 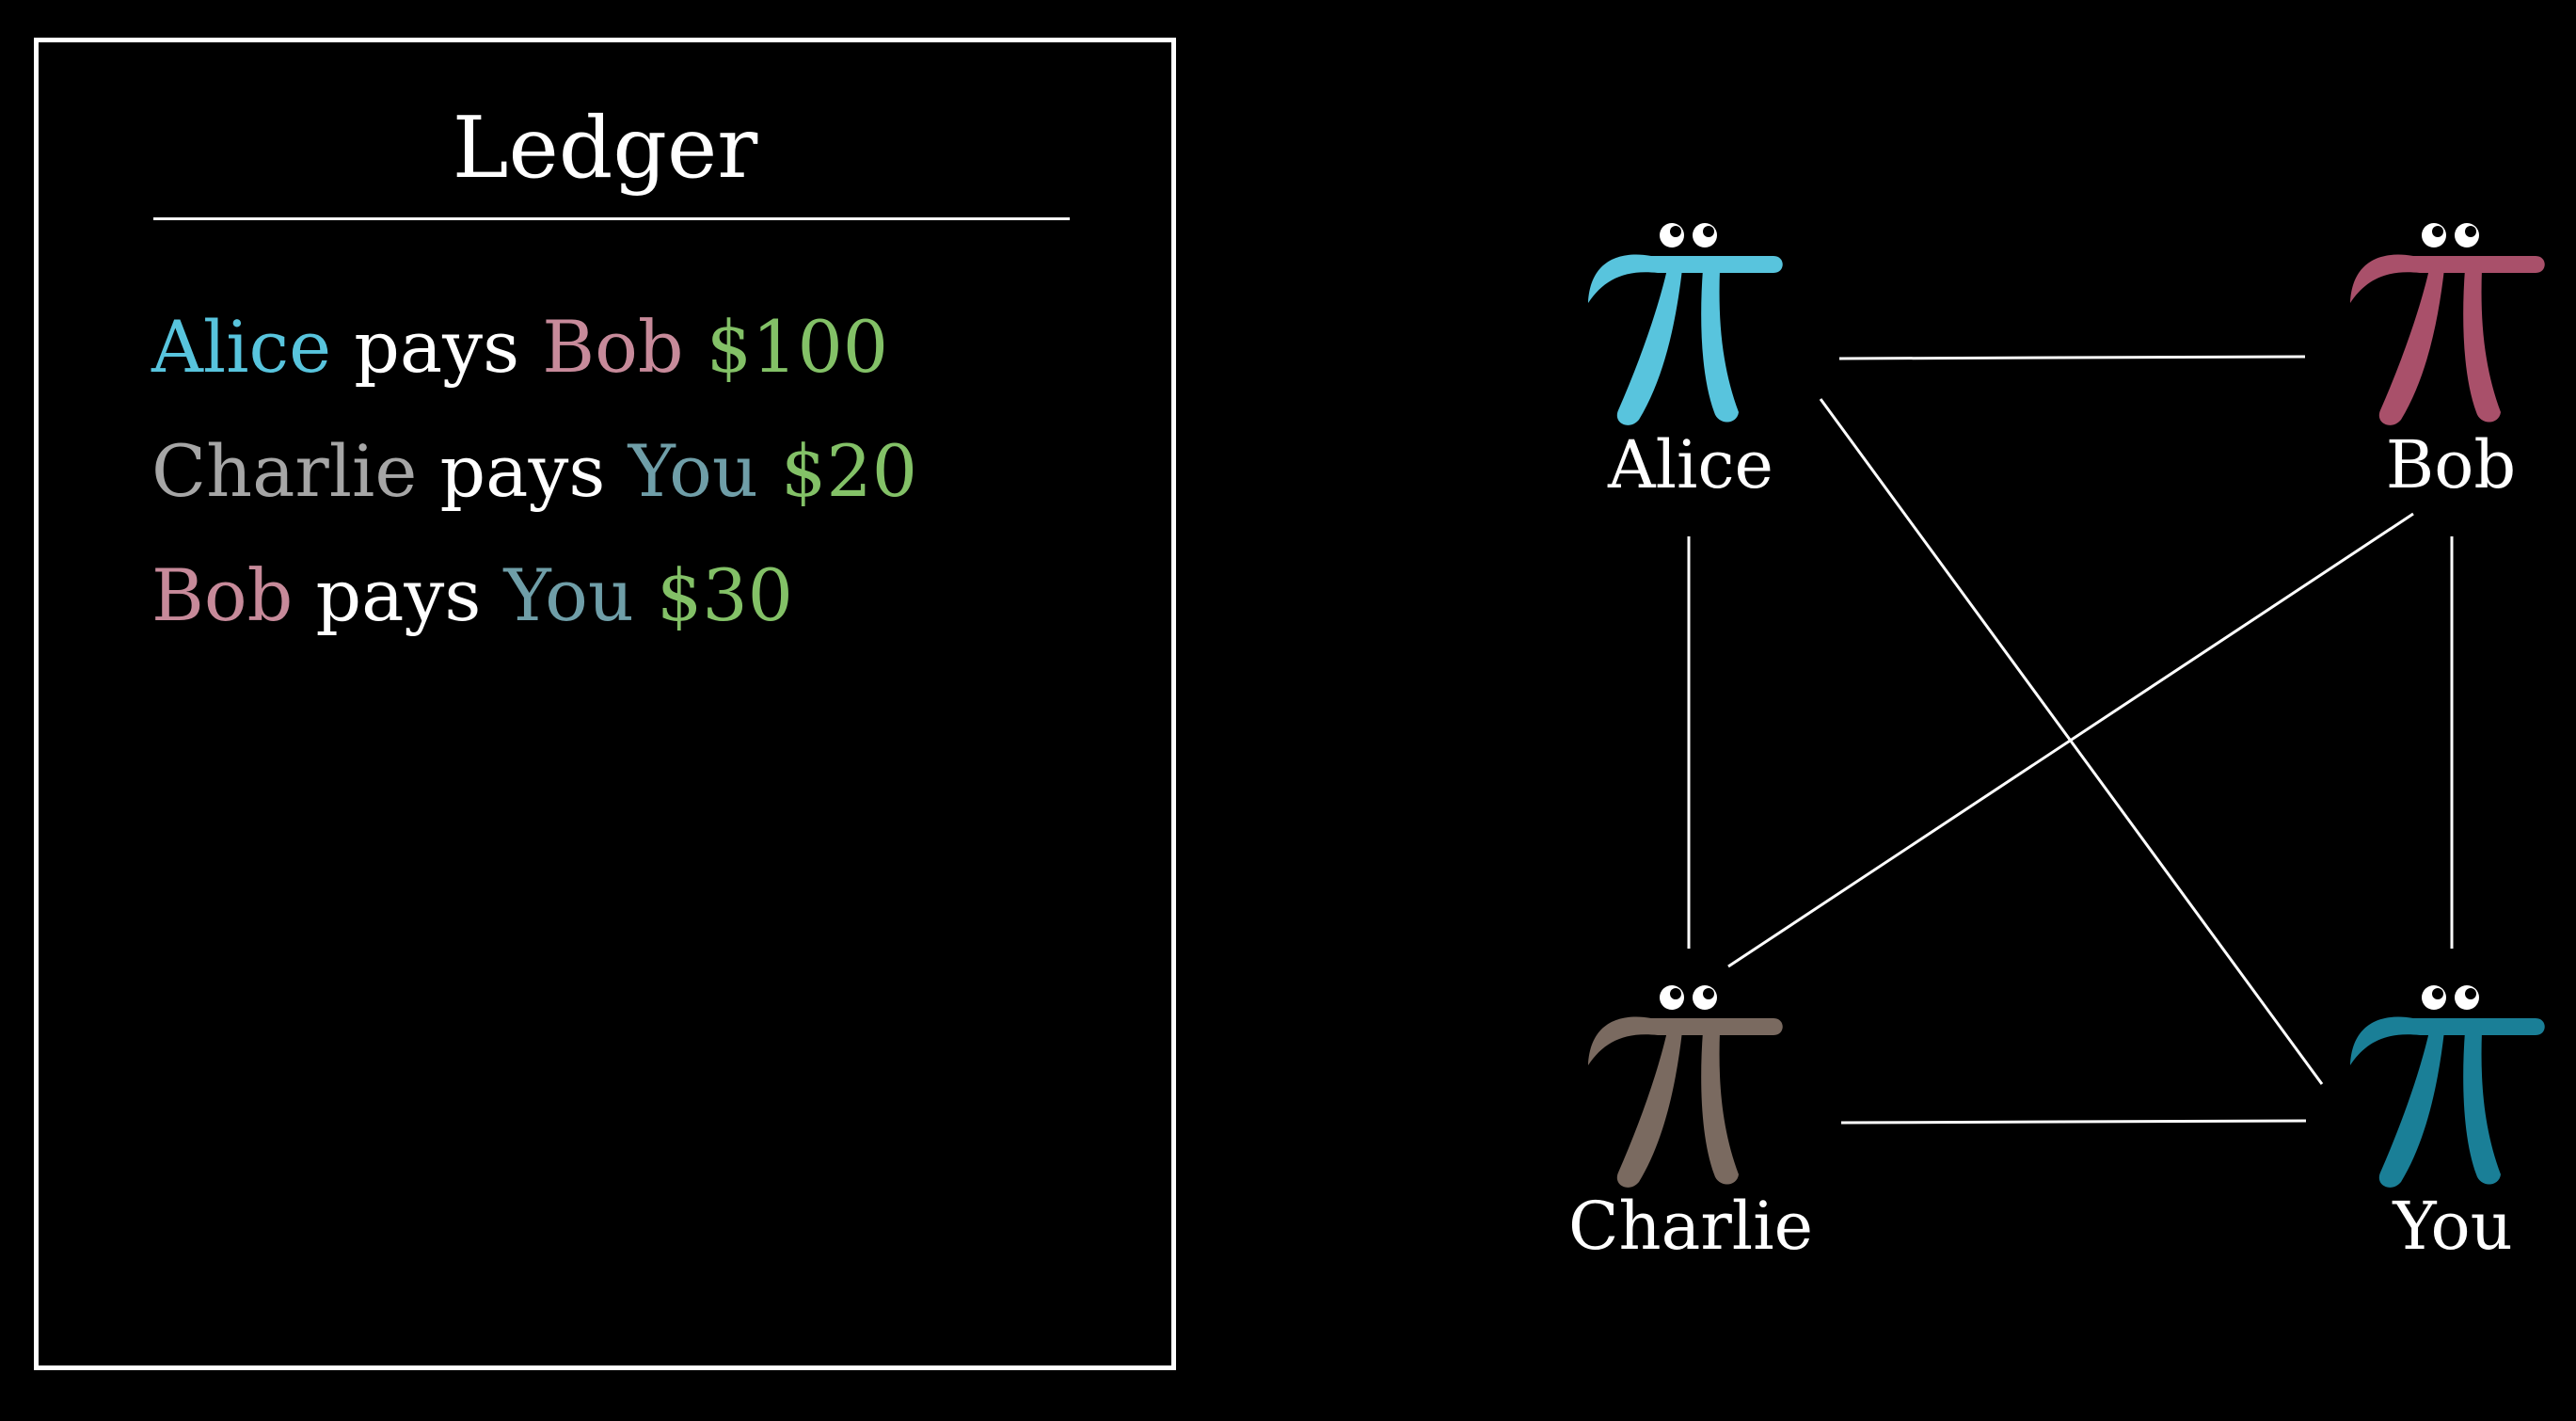 What do you see at coordinates (285, 471) in the screenshot?
I see `entry-payer: Charlie` at bounding box center [285, 471].